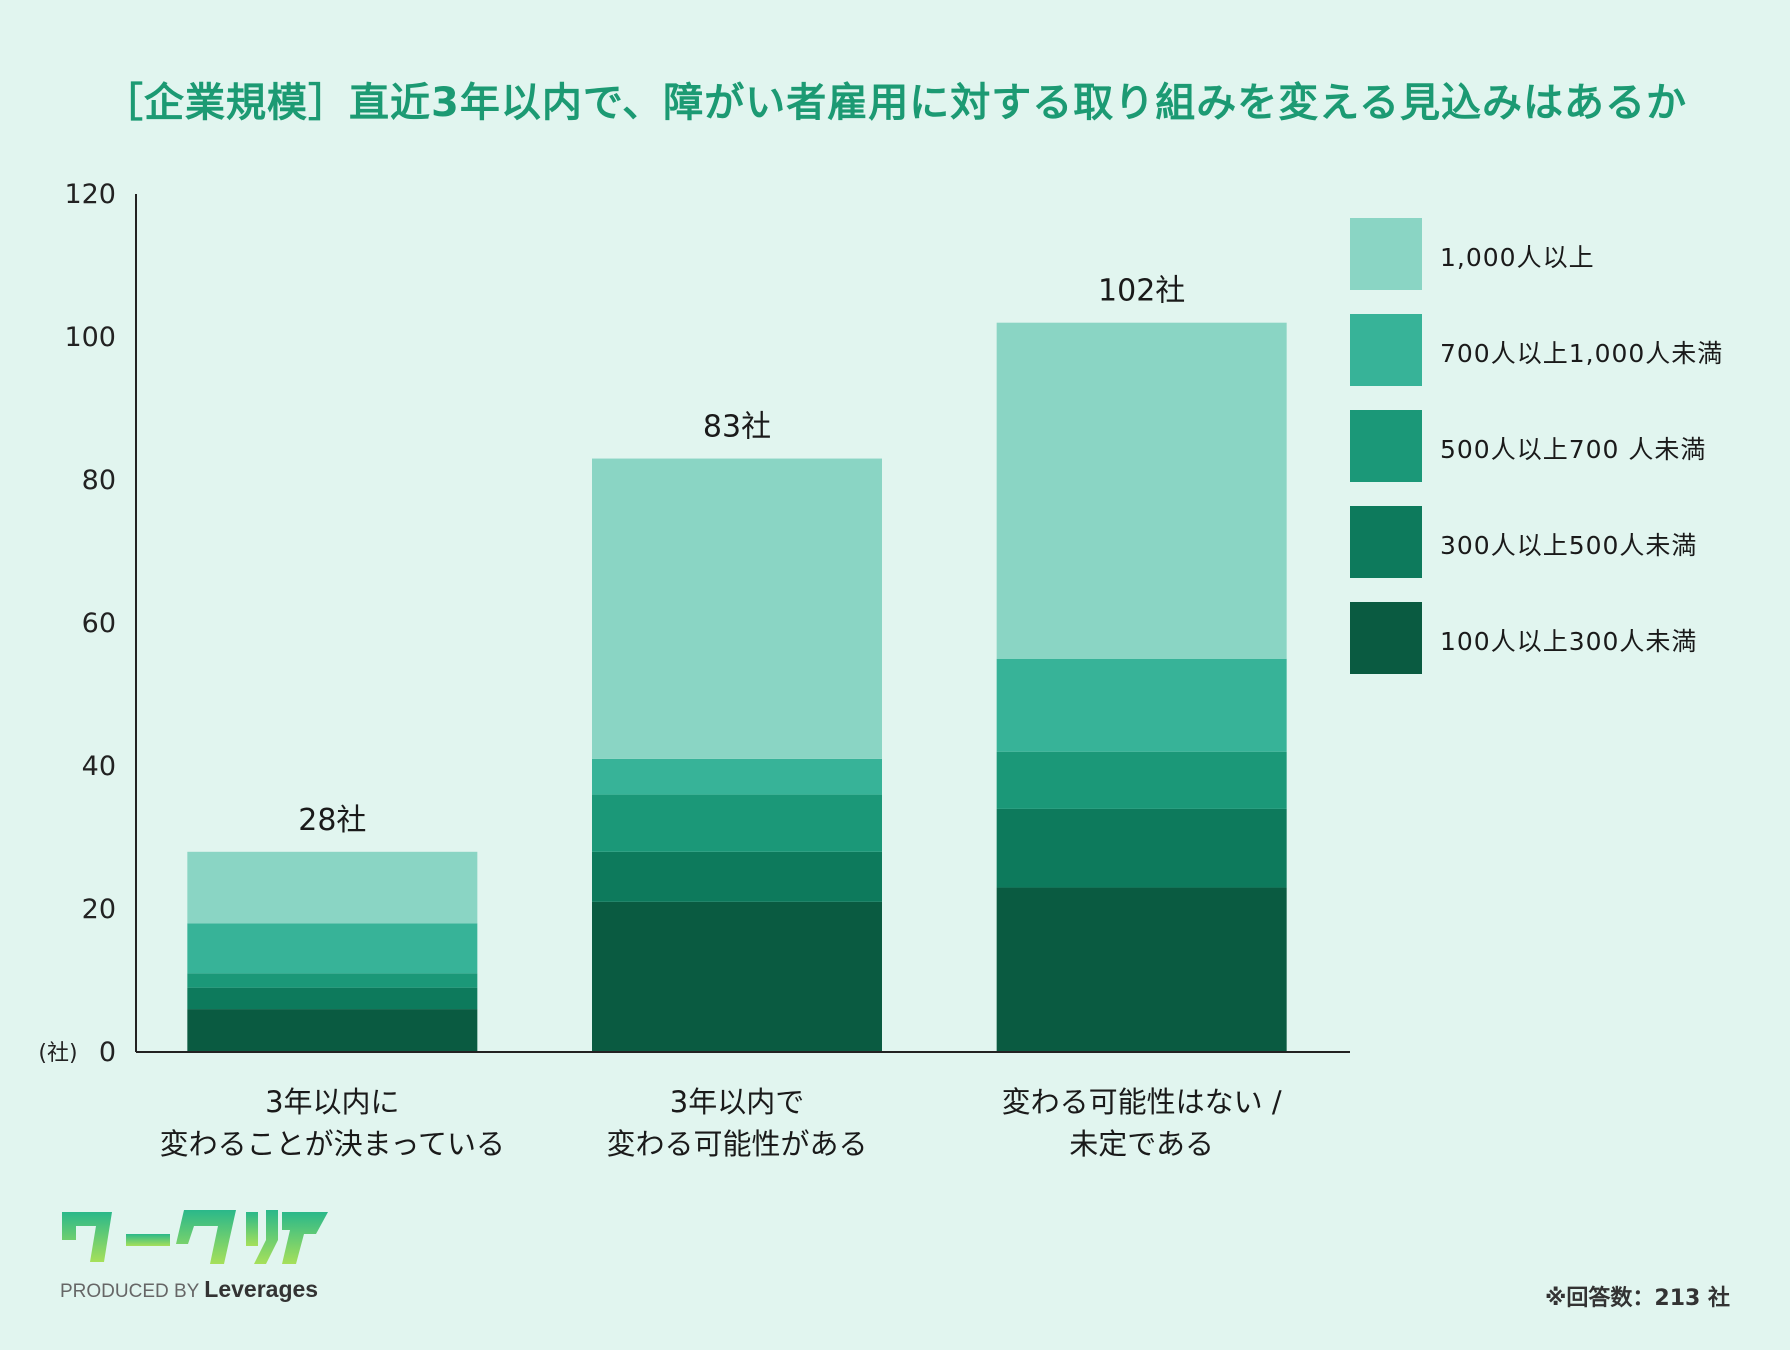 The image size is (1790, 1350). Describe the element at coordinates (1141, 1144) in the screenshot. I see `x-tick-label: 未定である` at that location.